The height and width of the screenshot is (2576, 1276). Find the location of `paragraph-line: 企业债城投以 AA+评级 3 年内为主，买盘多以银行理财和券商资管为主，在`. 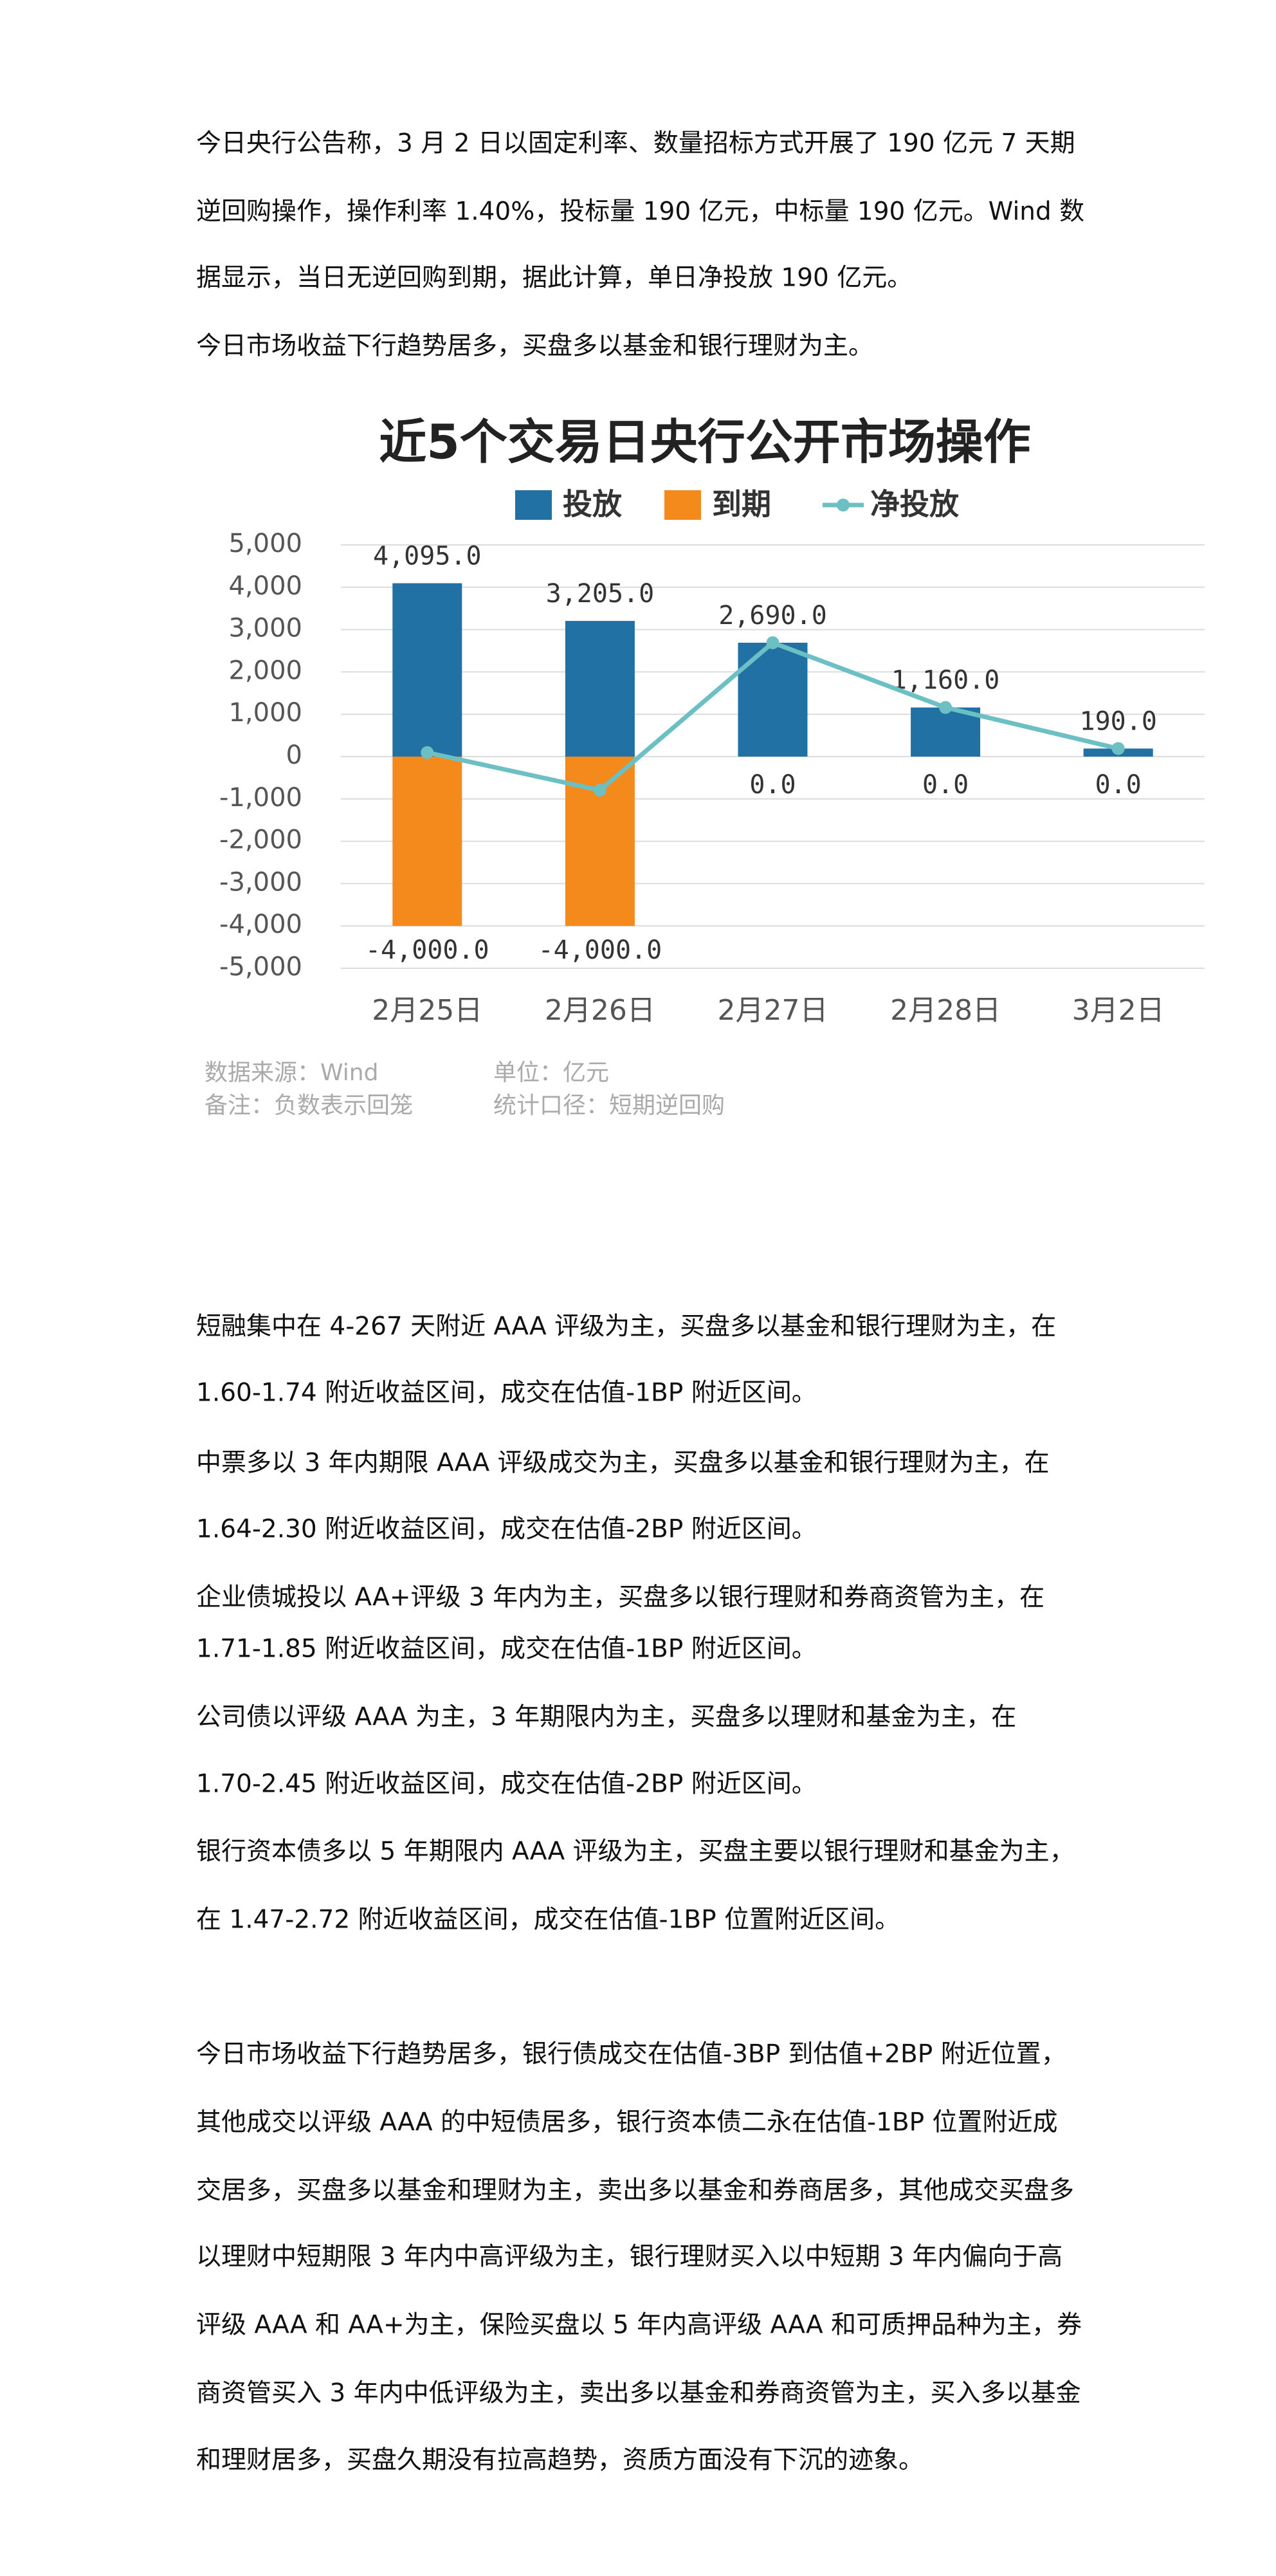

paragraph-line: 企业债城投以 AA+评级 3 年内为主，买盘多以银行理财和券商资管为主，在 is located at coordinates (620, 1597).